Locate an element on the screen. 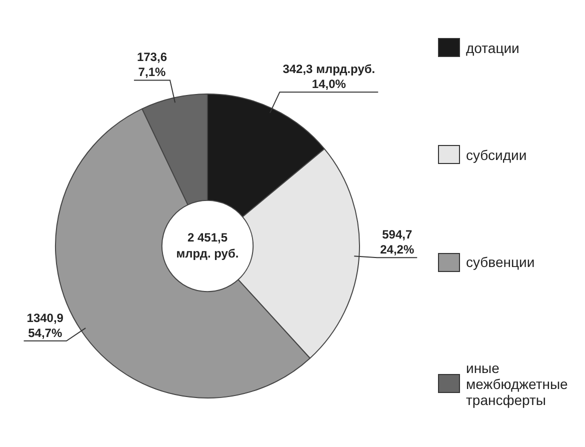 The width and height of the screenshot is (585, 447). legend-label: дотации is located at coordinates (493, 48).